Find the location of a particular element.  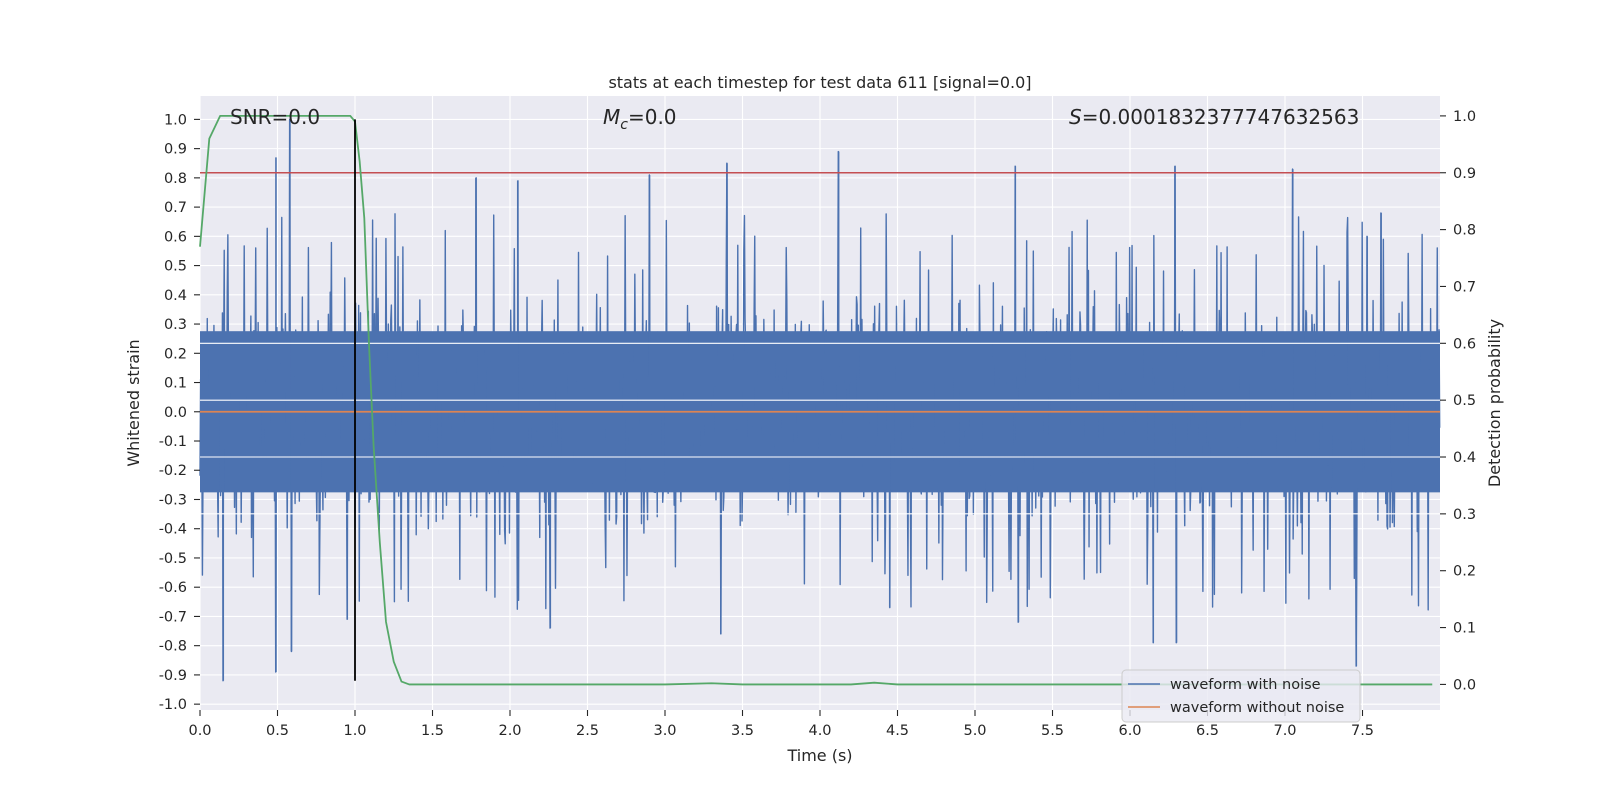

y-tick-label-18: -0.8 is located at coordinates (173, 647).